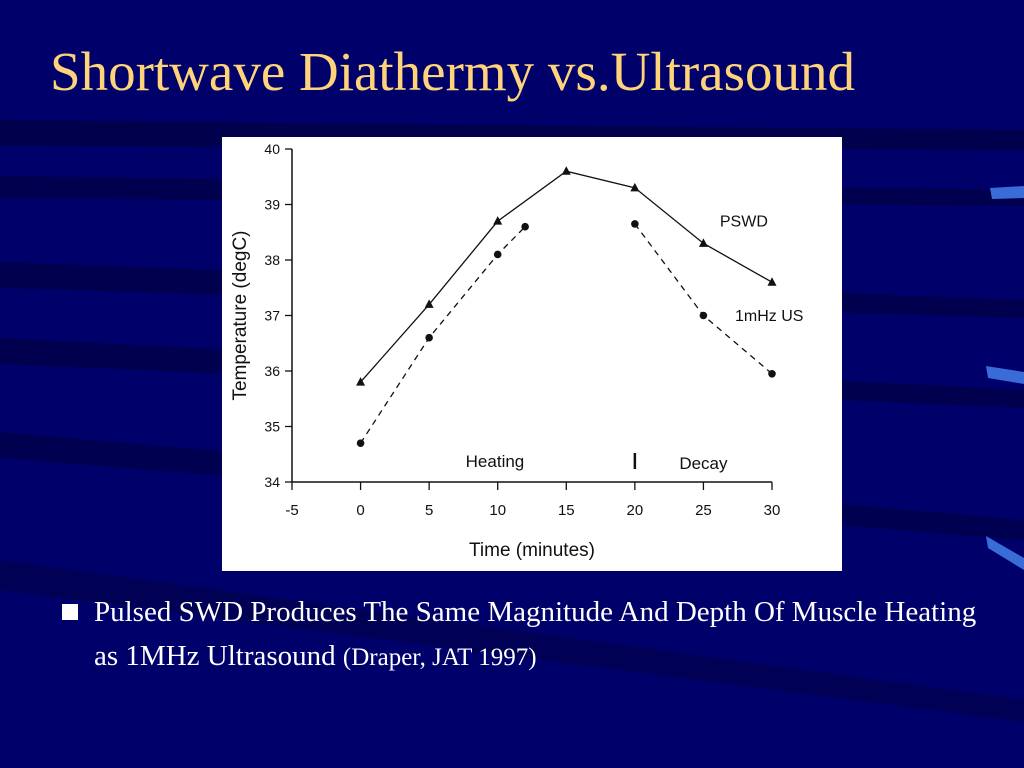 The image size is (1024, 768). I want to click on slide-title: Shortwave Diathermy vs.Ultrasound, so click(452, 71).